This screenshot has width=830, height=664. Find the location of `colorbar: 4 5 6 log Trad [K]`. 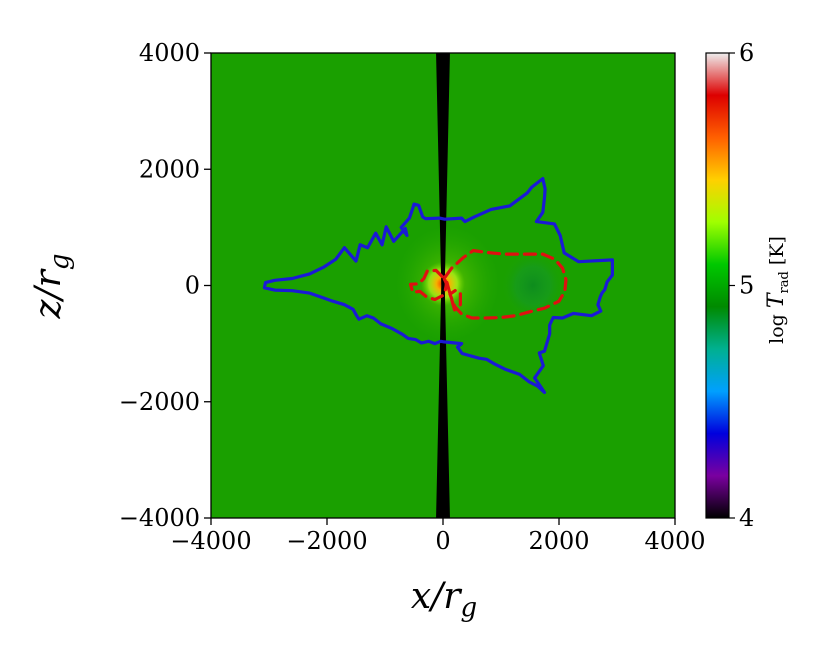

colorbar: 4 5 6 log Trad [K] is located at coordinates (748, 285).